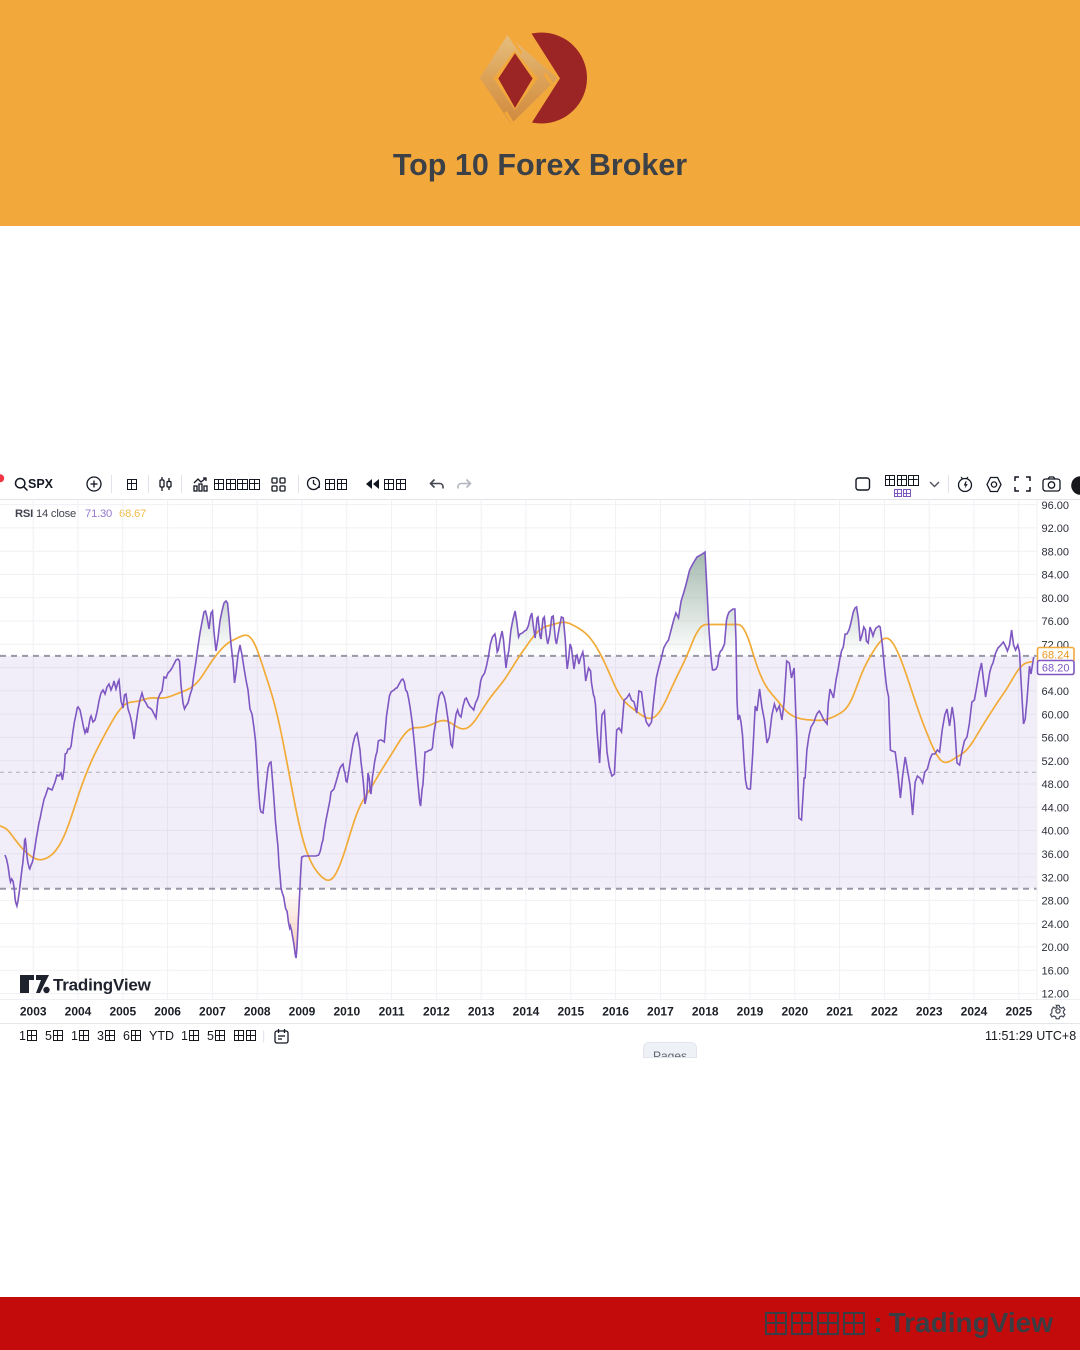  Describe the element at coordinates (1056, 668) in the screenshot. I see `svg-text: 68.20` at that location.